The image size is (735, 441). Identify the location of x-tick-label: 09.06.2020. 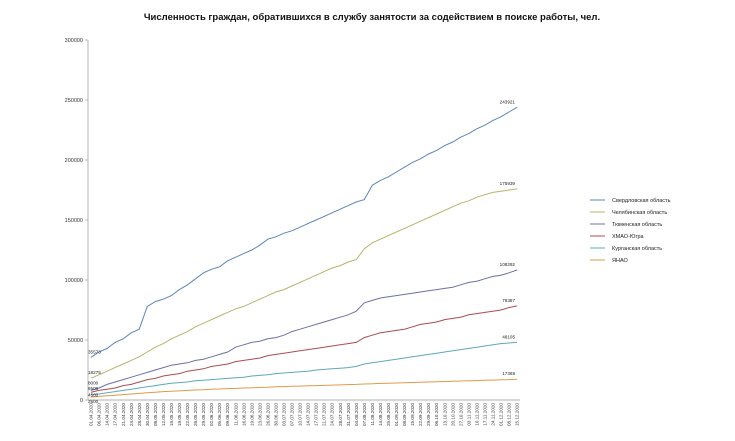
(227, 414).